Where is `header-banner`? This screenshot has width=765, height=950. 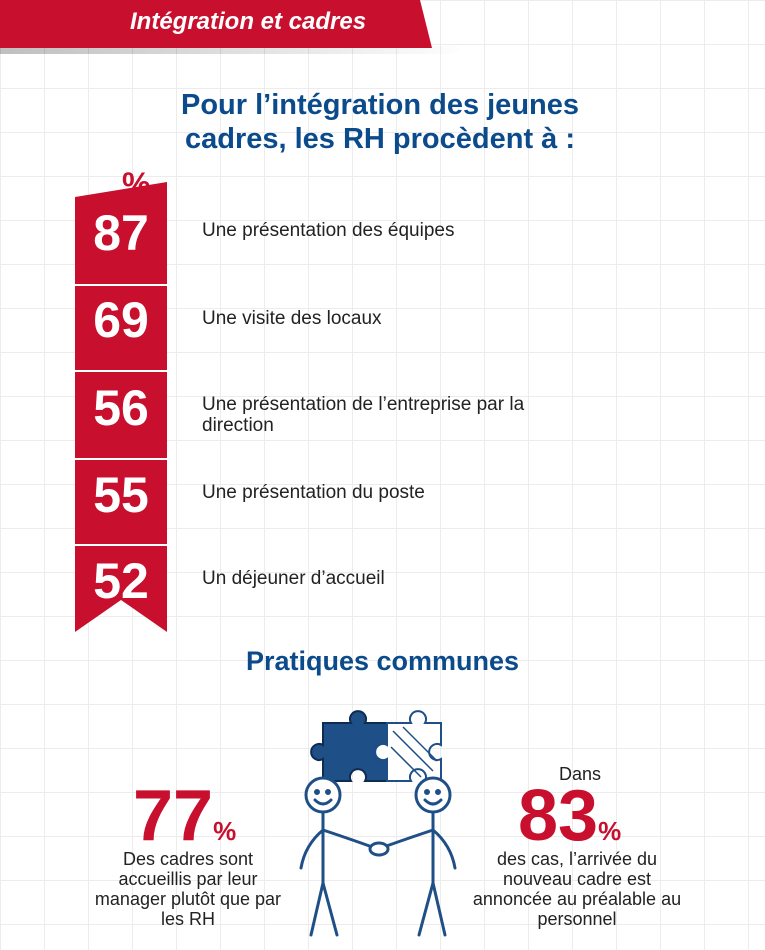
header-banner is located at coordinates (216, 24).